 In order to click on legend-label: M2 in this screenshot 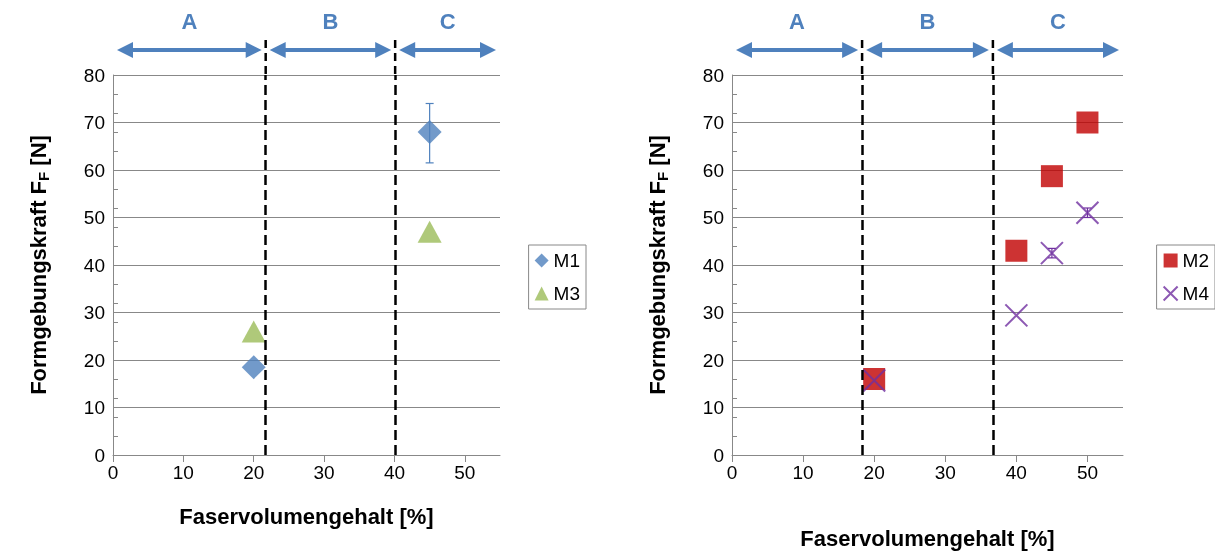, I will do `click(1196, 260)`.